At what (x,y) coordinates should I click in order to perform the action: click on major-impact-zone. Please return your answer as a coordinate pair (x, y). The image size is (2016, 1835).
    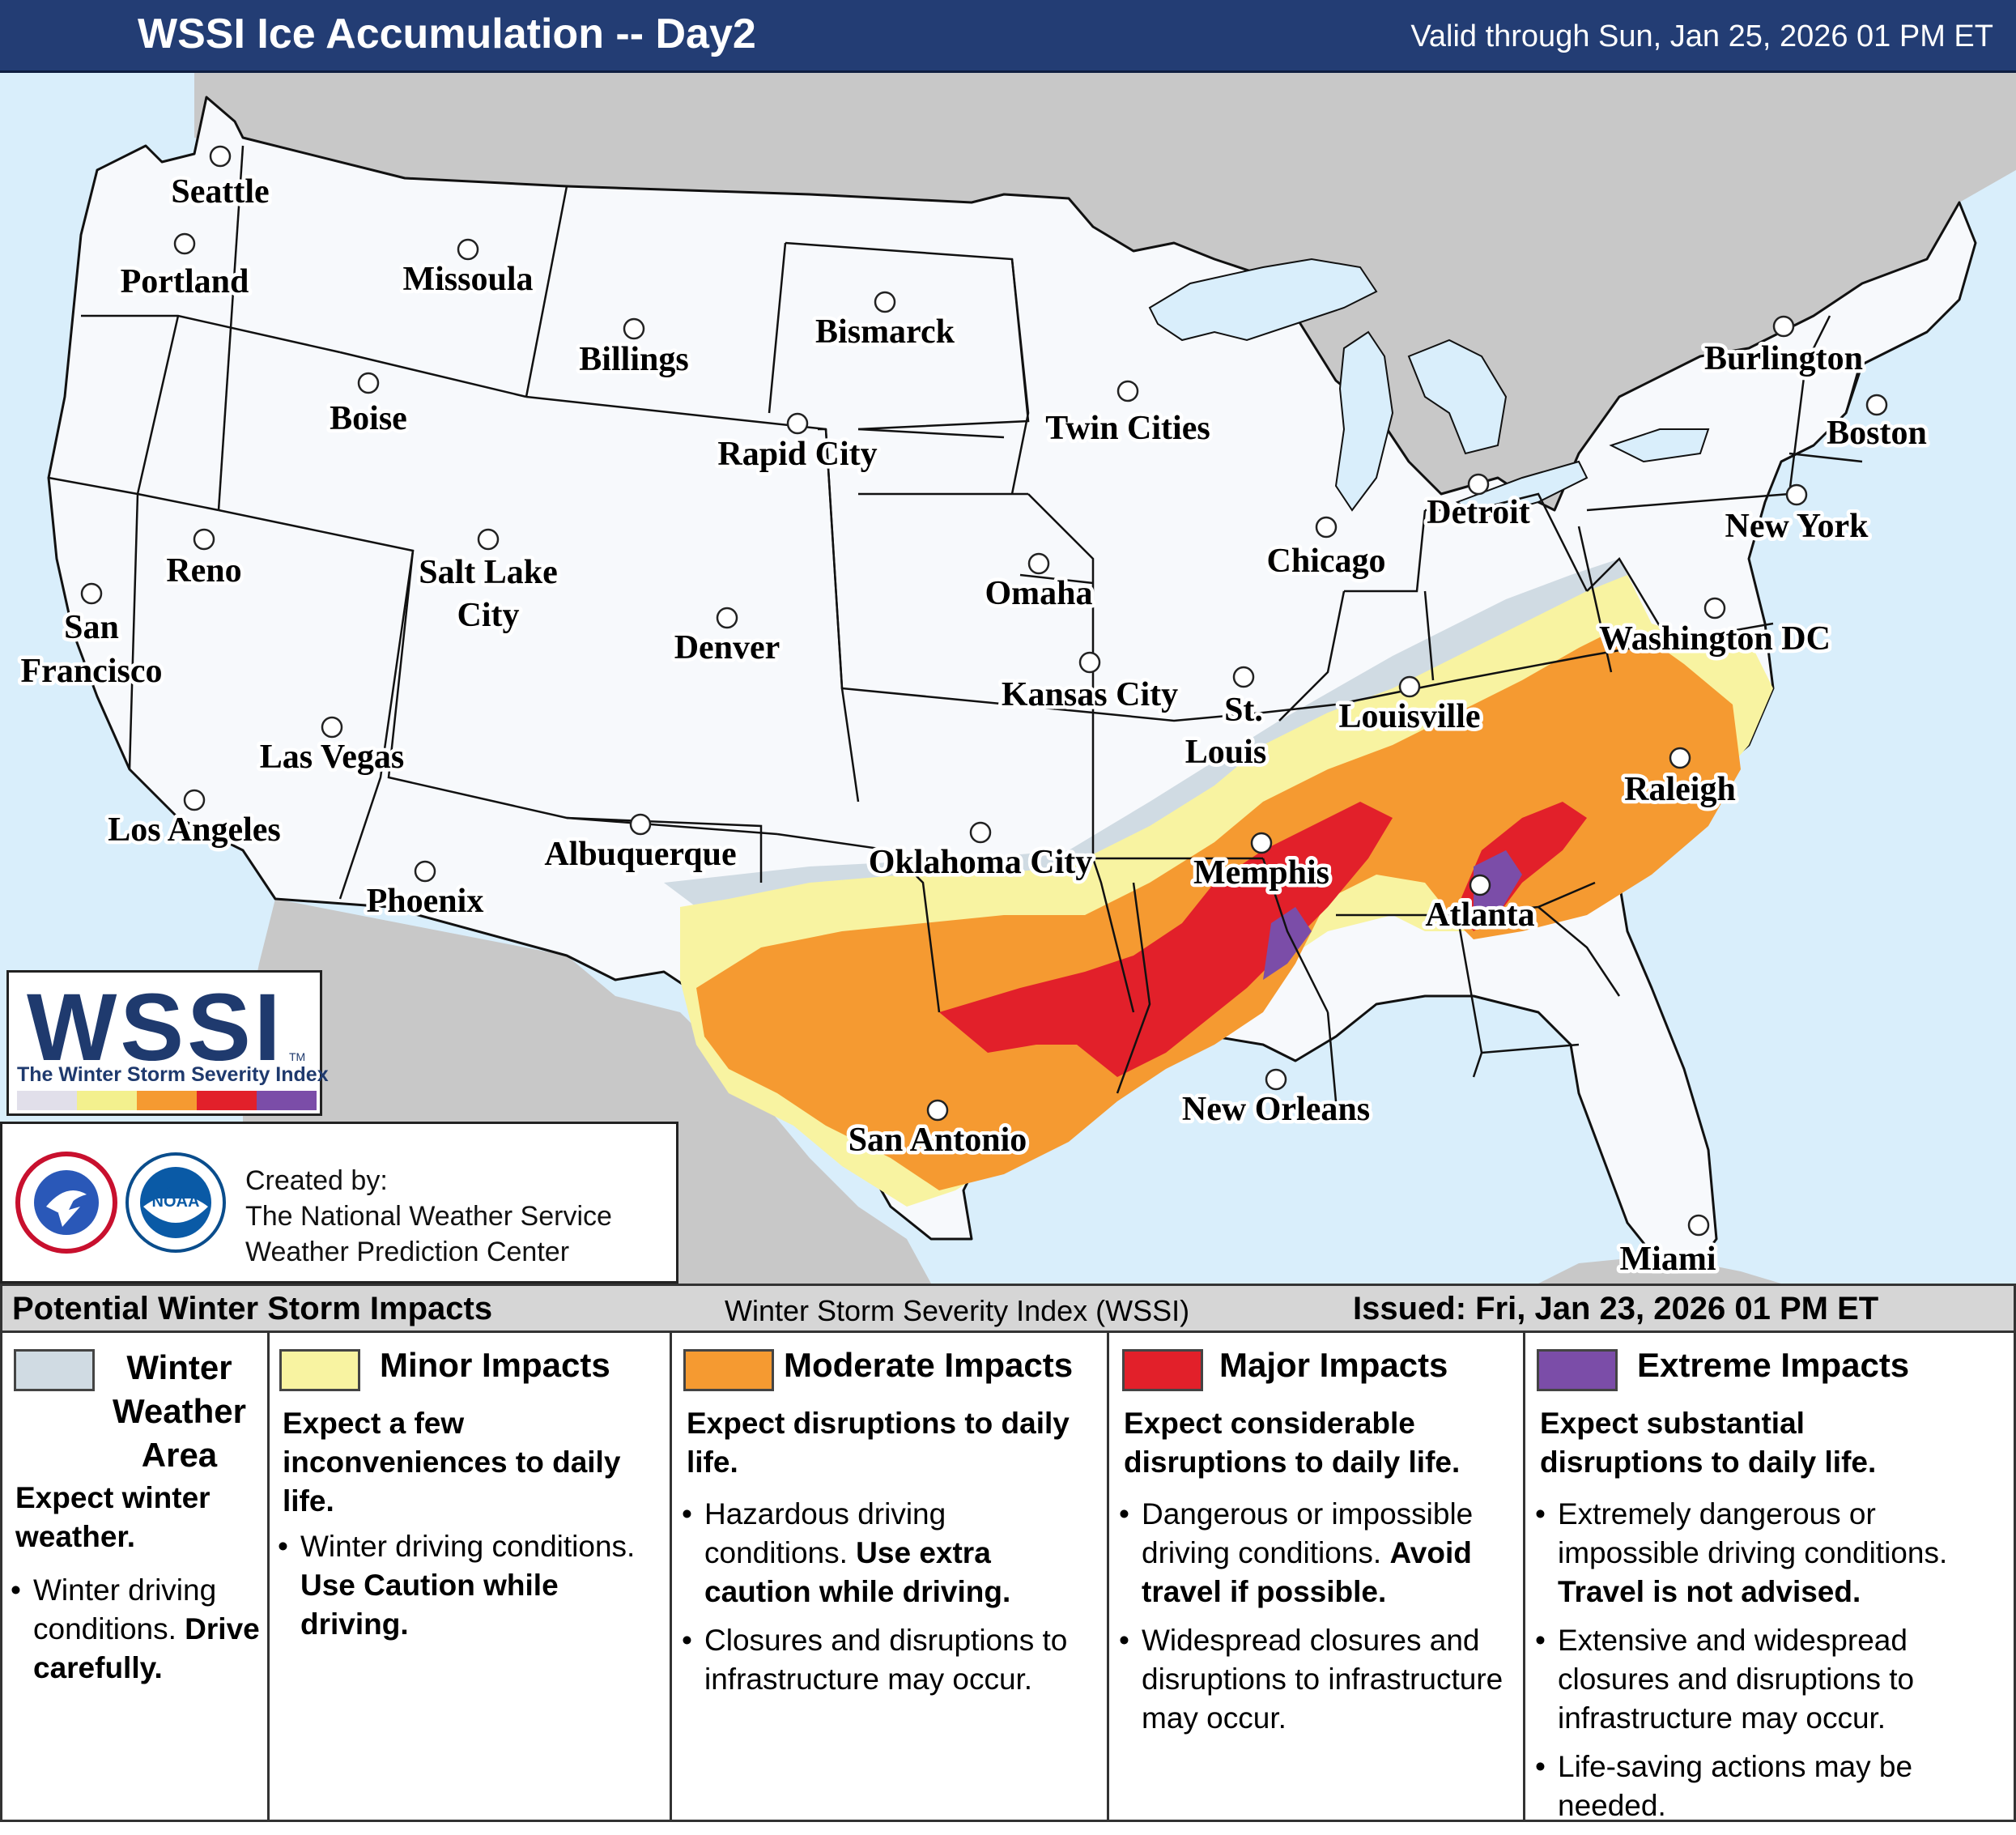
    Looking at the image, I should click on (1166, 939).